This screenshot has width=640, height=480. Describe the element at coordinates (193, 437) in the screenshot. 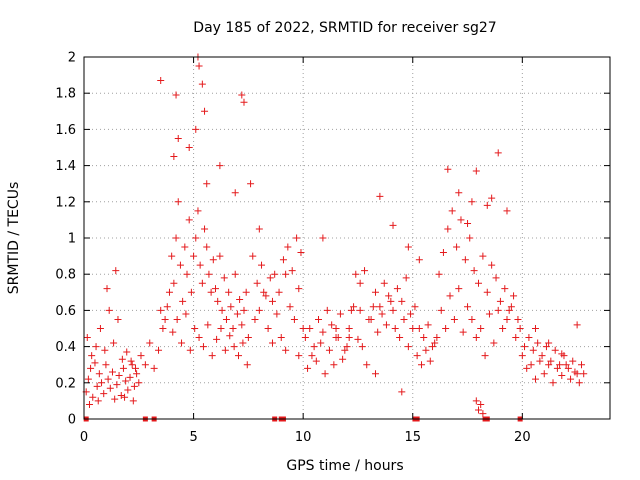

I see `x-tick-label: 5` at that location.